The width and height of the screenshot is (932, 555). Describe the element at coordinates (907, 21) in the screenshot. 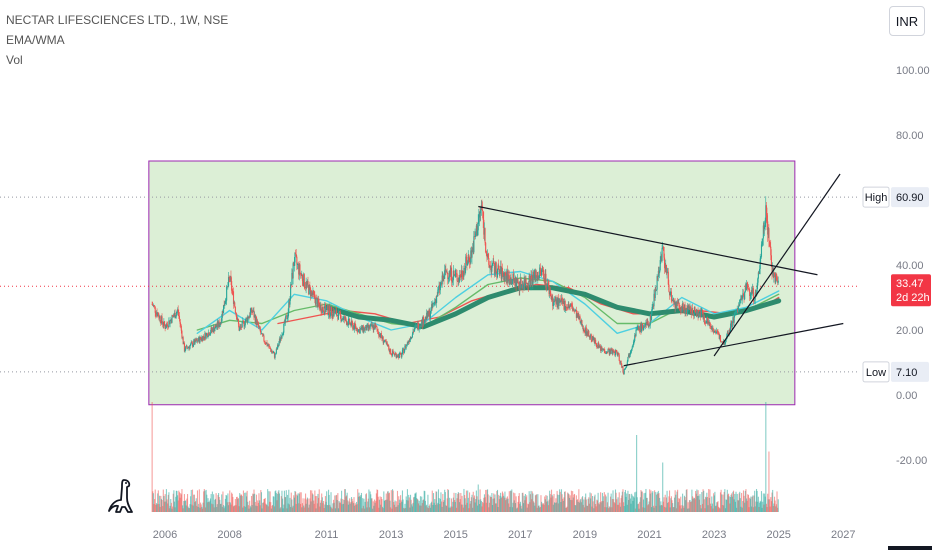

I see `currency-button: INR` at that location.